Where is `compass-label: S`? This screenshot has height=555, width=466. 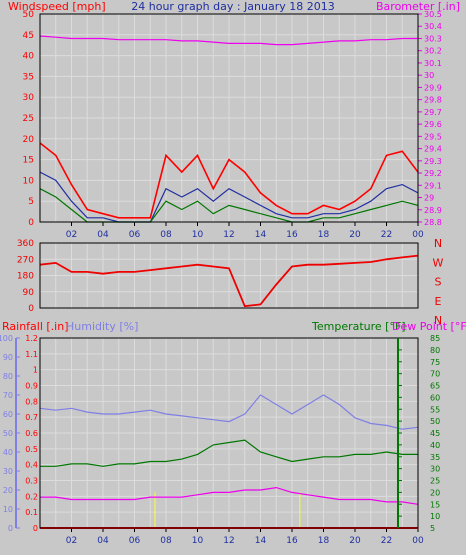
compass-label: S is located at coordinates (438, 282).